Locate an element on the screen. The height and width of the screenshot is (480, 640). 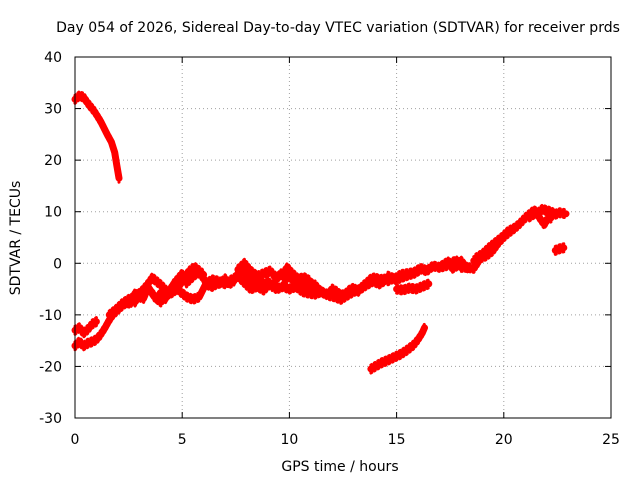
x-axis-label: GPS time / hours is located at coordinates (339, 467).